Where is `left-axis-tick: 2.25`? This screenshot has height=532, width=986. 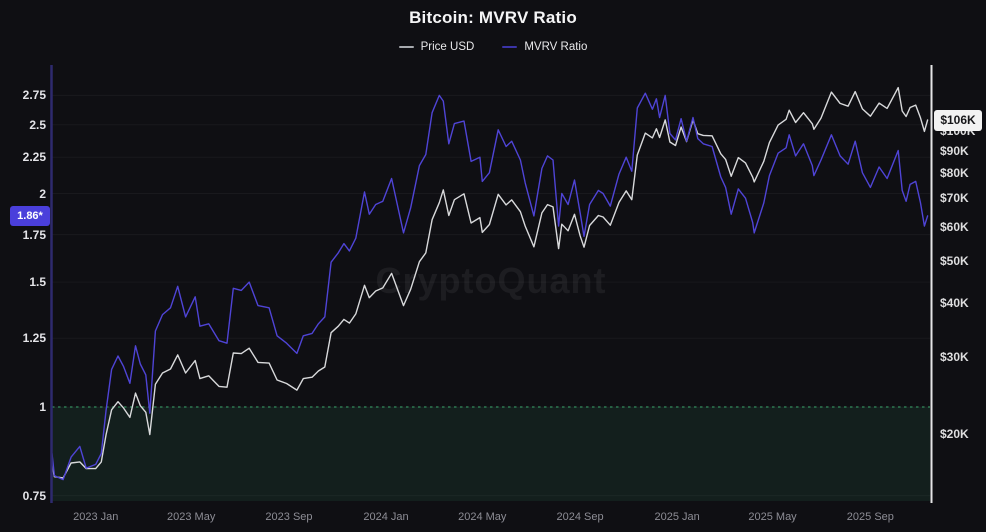
left-axis-tick: 2.25 is located at coordinates (34, 157).